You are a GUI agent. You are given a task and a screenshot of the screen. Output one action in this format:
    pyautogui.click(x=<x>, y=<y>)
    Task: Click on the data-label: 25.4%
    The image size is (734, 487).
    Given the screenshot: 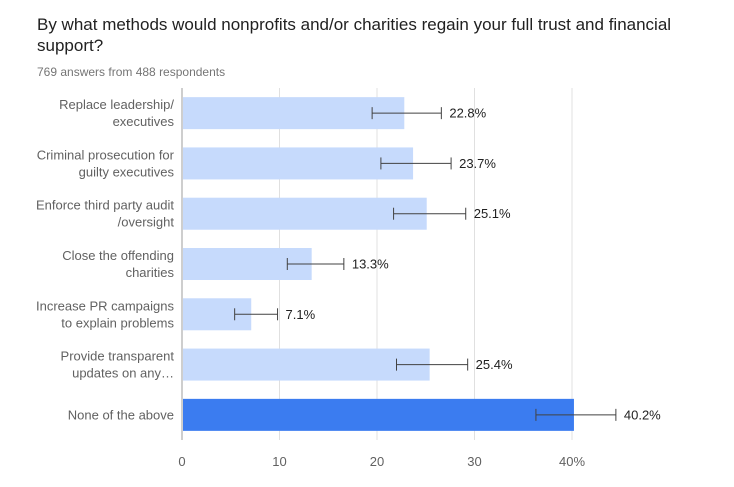 What is the action you would take?
    pyautogui.click(x=494, y=364)
    